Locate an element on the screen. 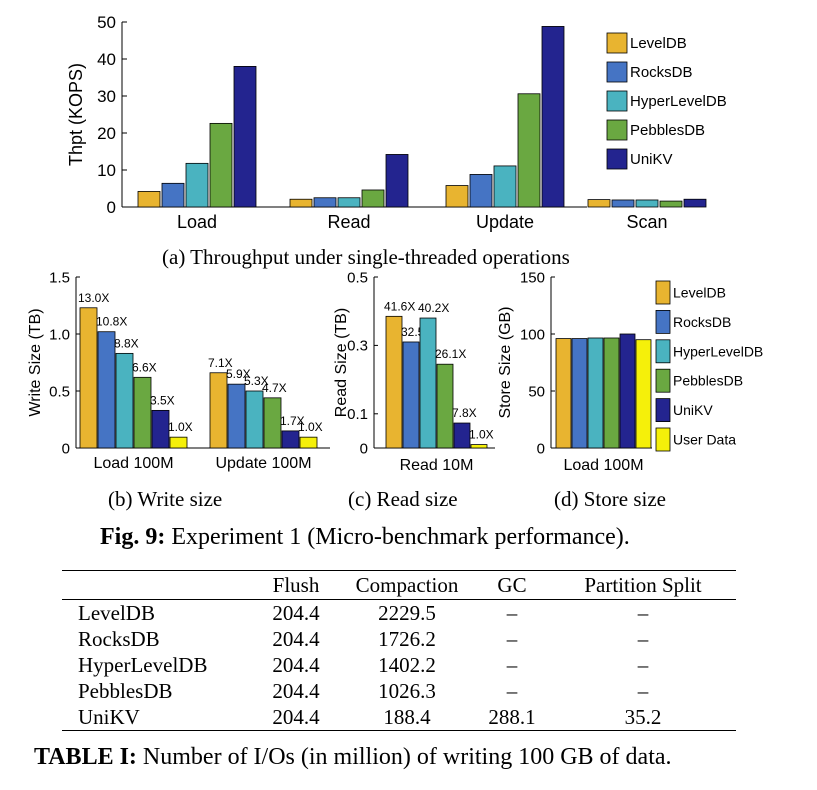 This screenshot has height=790, width=817. table-caption-label: TABLE I: is located at coordinates (85, 757).